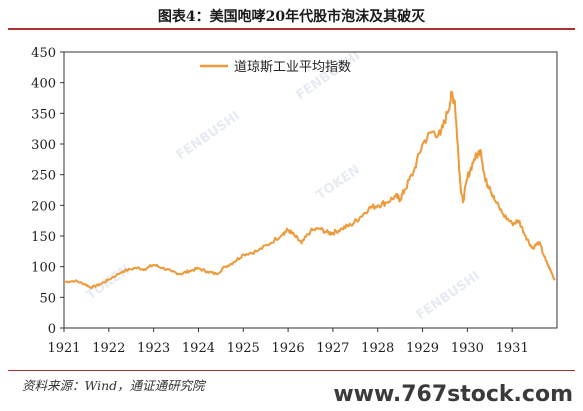 The image size is (583, 411). I want to click on x-tick-label: 1924, so click(198, 348).